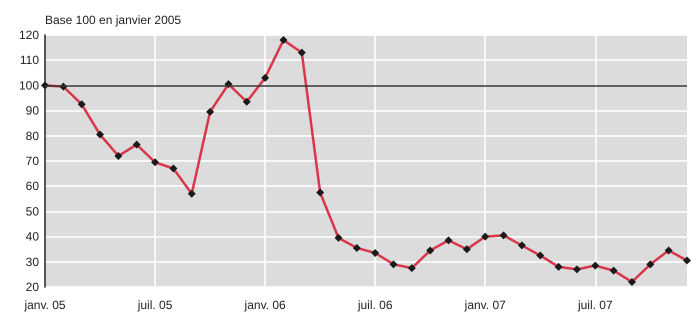  What do you see at coordinates (33, 211) in the screenshot?
I see `y-tick-label: 50` at bounding box center [33, 211].